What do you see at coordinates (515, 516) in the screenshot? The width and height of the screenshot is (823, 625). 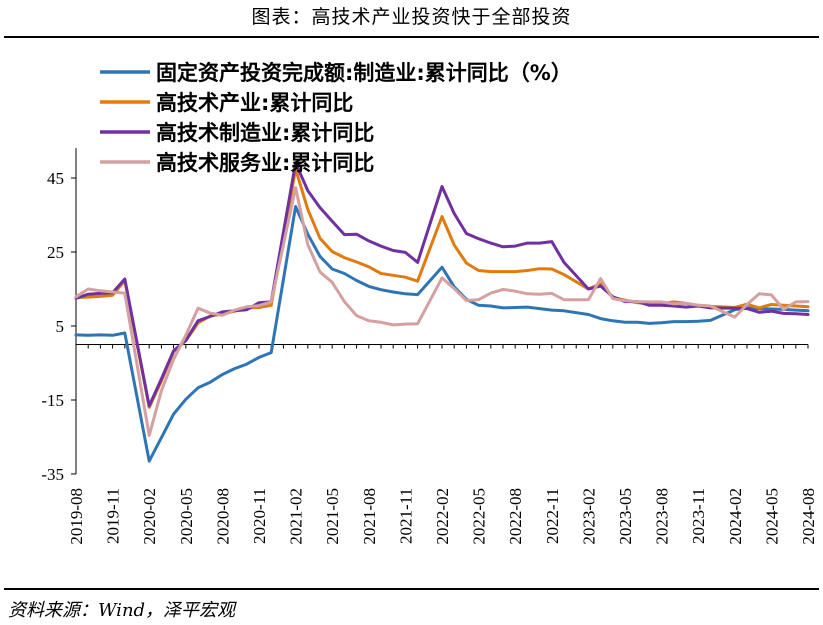 I see `x-tick-label: 2022-08` at bounding box center [515, 516].